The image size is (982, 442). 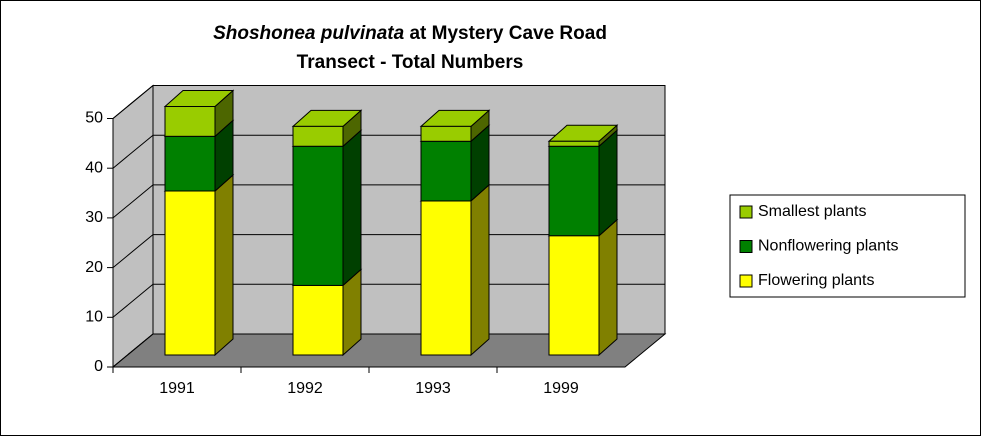 I want to click on y-tick-label: 20, so click(x=94, y=267).